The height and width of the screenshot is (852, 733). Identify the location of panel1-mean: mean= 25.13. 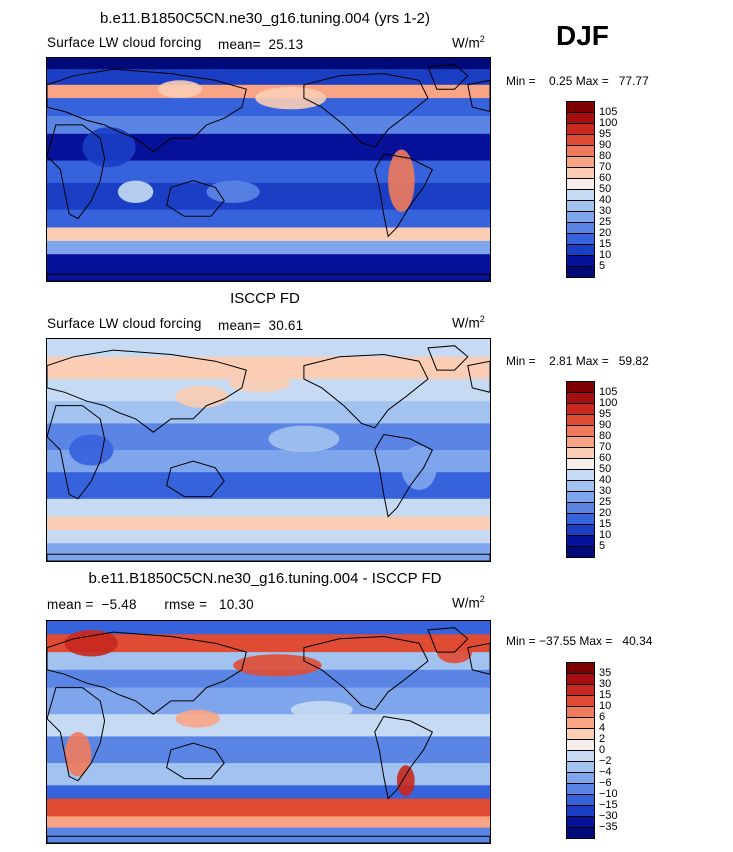
(261, 44).